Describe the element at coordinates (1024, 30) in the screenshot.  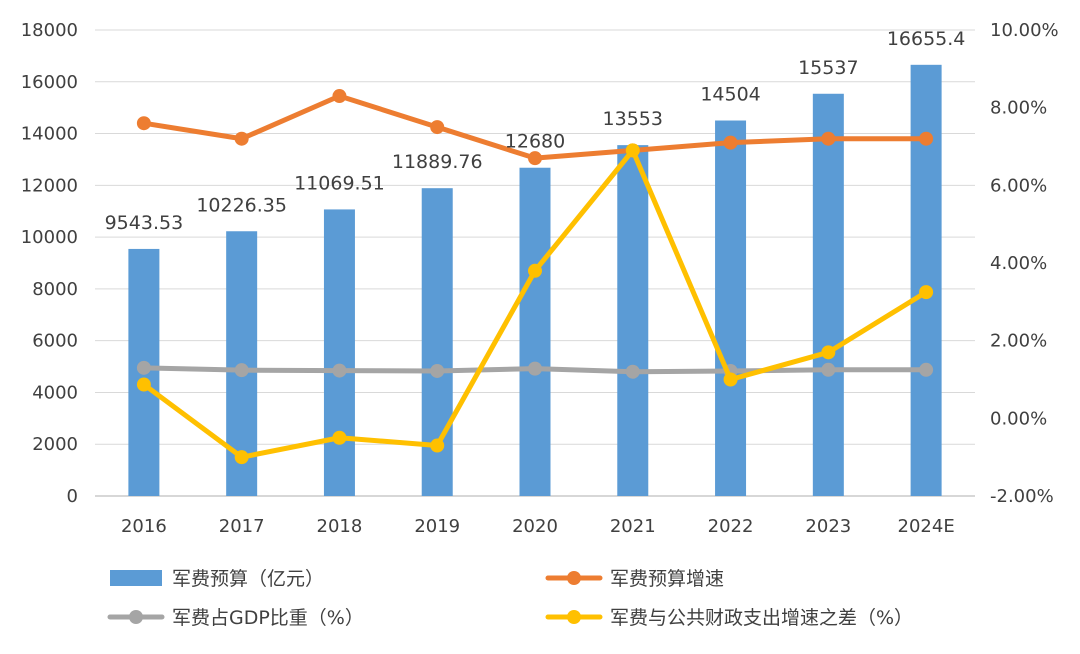
I see `y-right-tick-label: 10.00%` at that location.